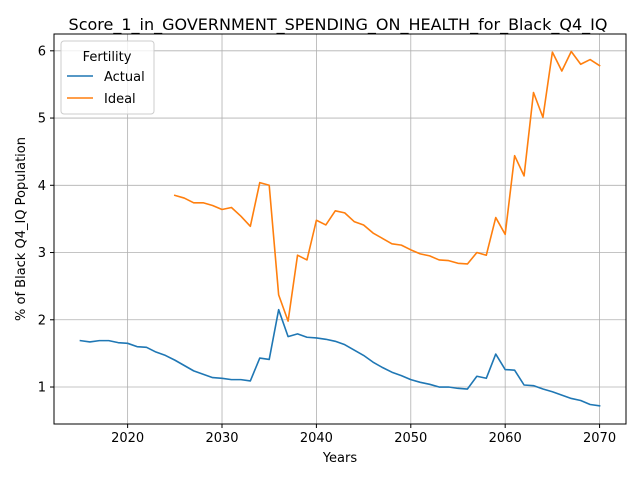  What do you see at coordinates (107, 57) in the screenshot?
I see `legend-title: Fertility` at bounding box center [107, 57].